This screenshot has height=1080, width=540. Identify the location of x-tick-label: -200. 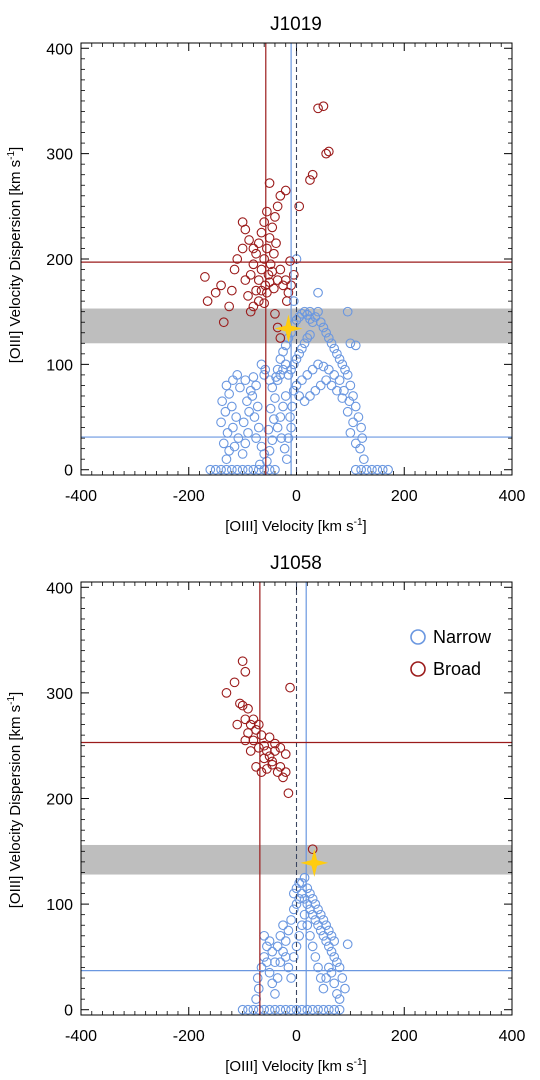
(189, 1036).